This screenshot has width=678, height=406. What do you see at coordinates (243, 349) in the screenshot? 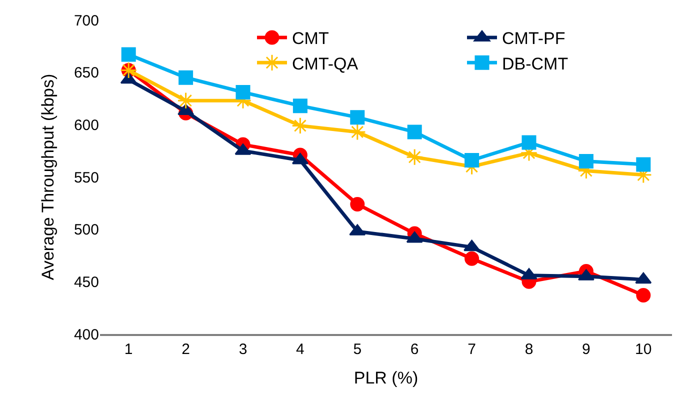
I see `x-tick-label: 3` at bounding box center [243, 349].